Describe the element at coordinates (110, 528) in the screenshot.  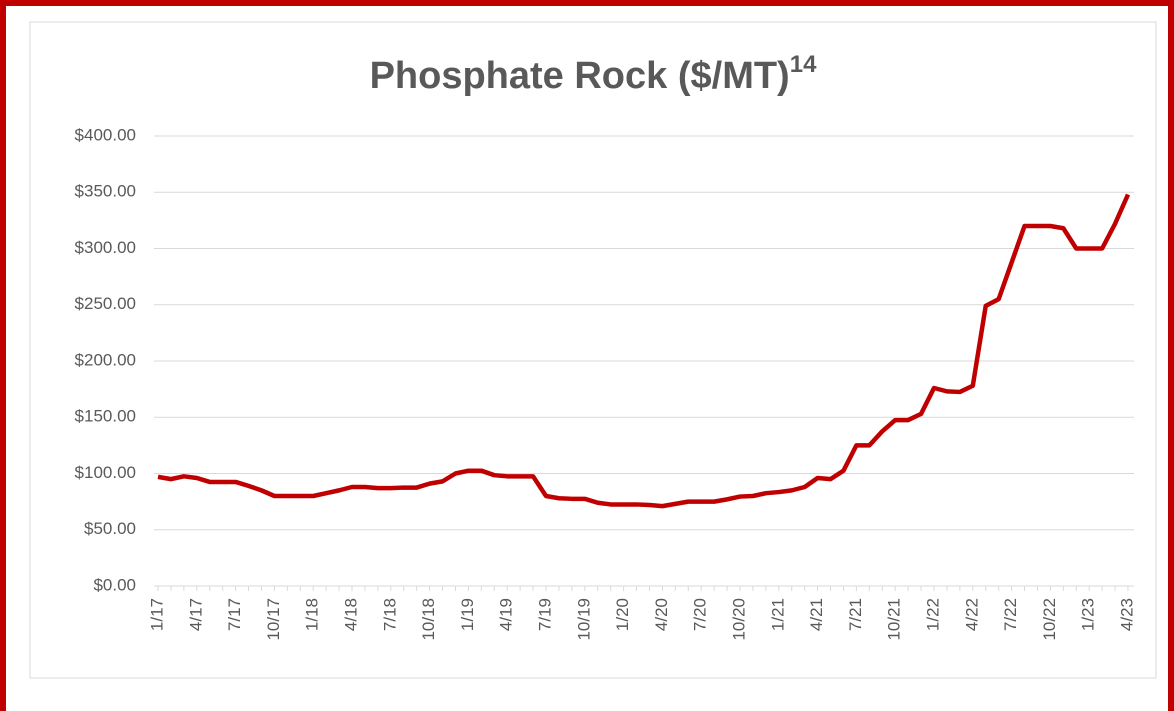
I see `y-tick-label: $50.00` at that location.